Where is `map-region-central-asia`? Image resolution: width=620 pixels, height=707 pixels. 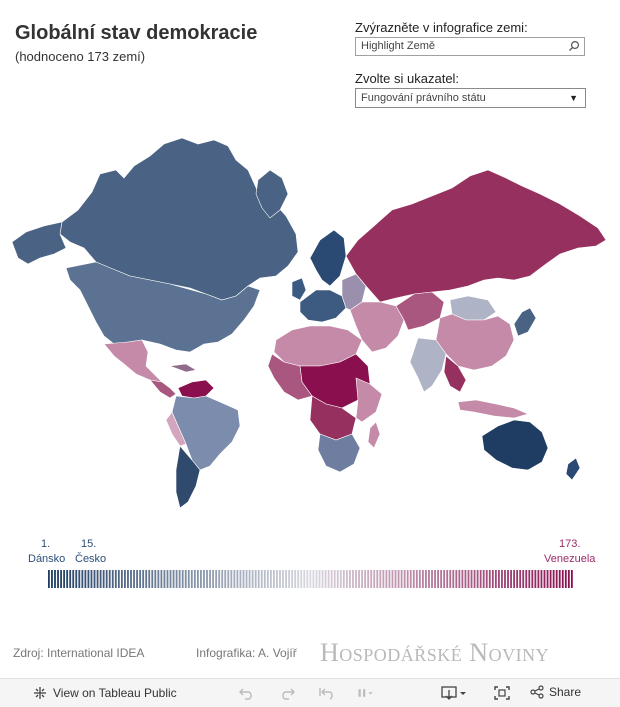 map-region-central-asia is located at coordinates (420, 311).